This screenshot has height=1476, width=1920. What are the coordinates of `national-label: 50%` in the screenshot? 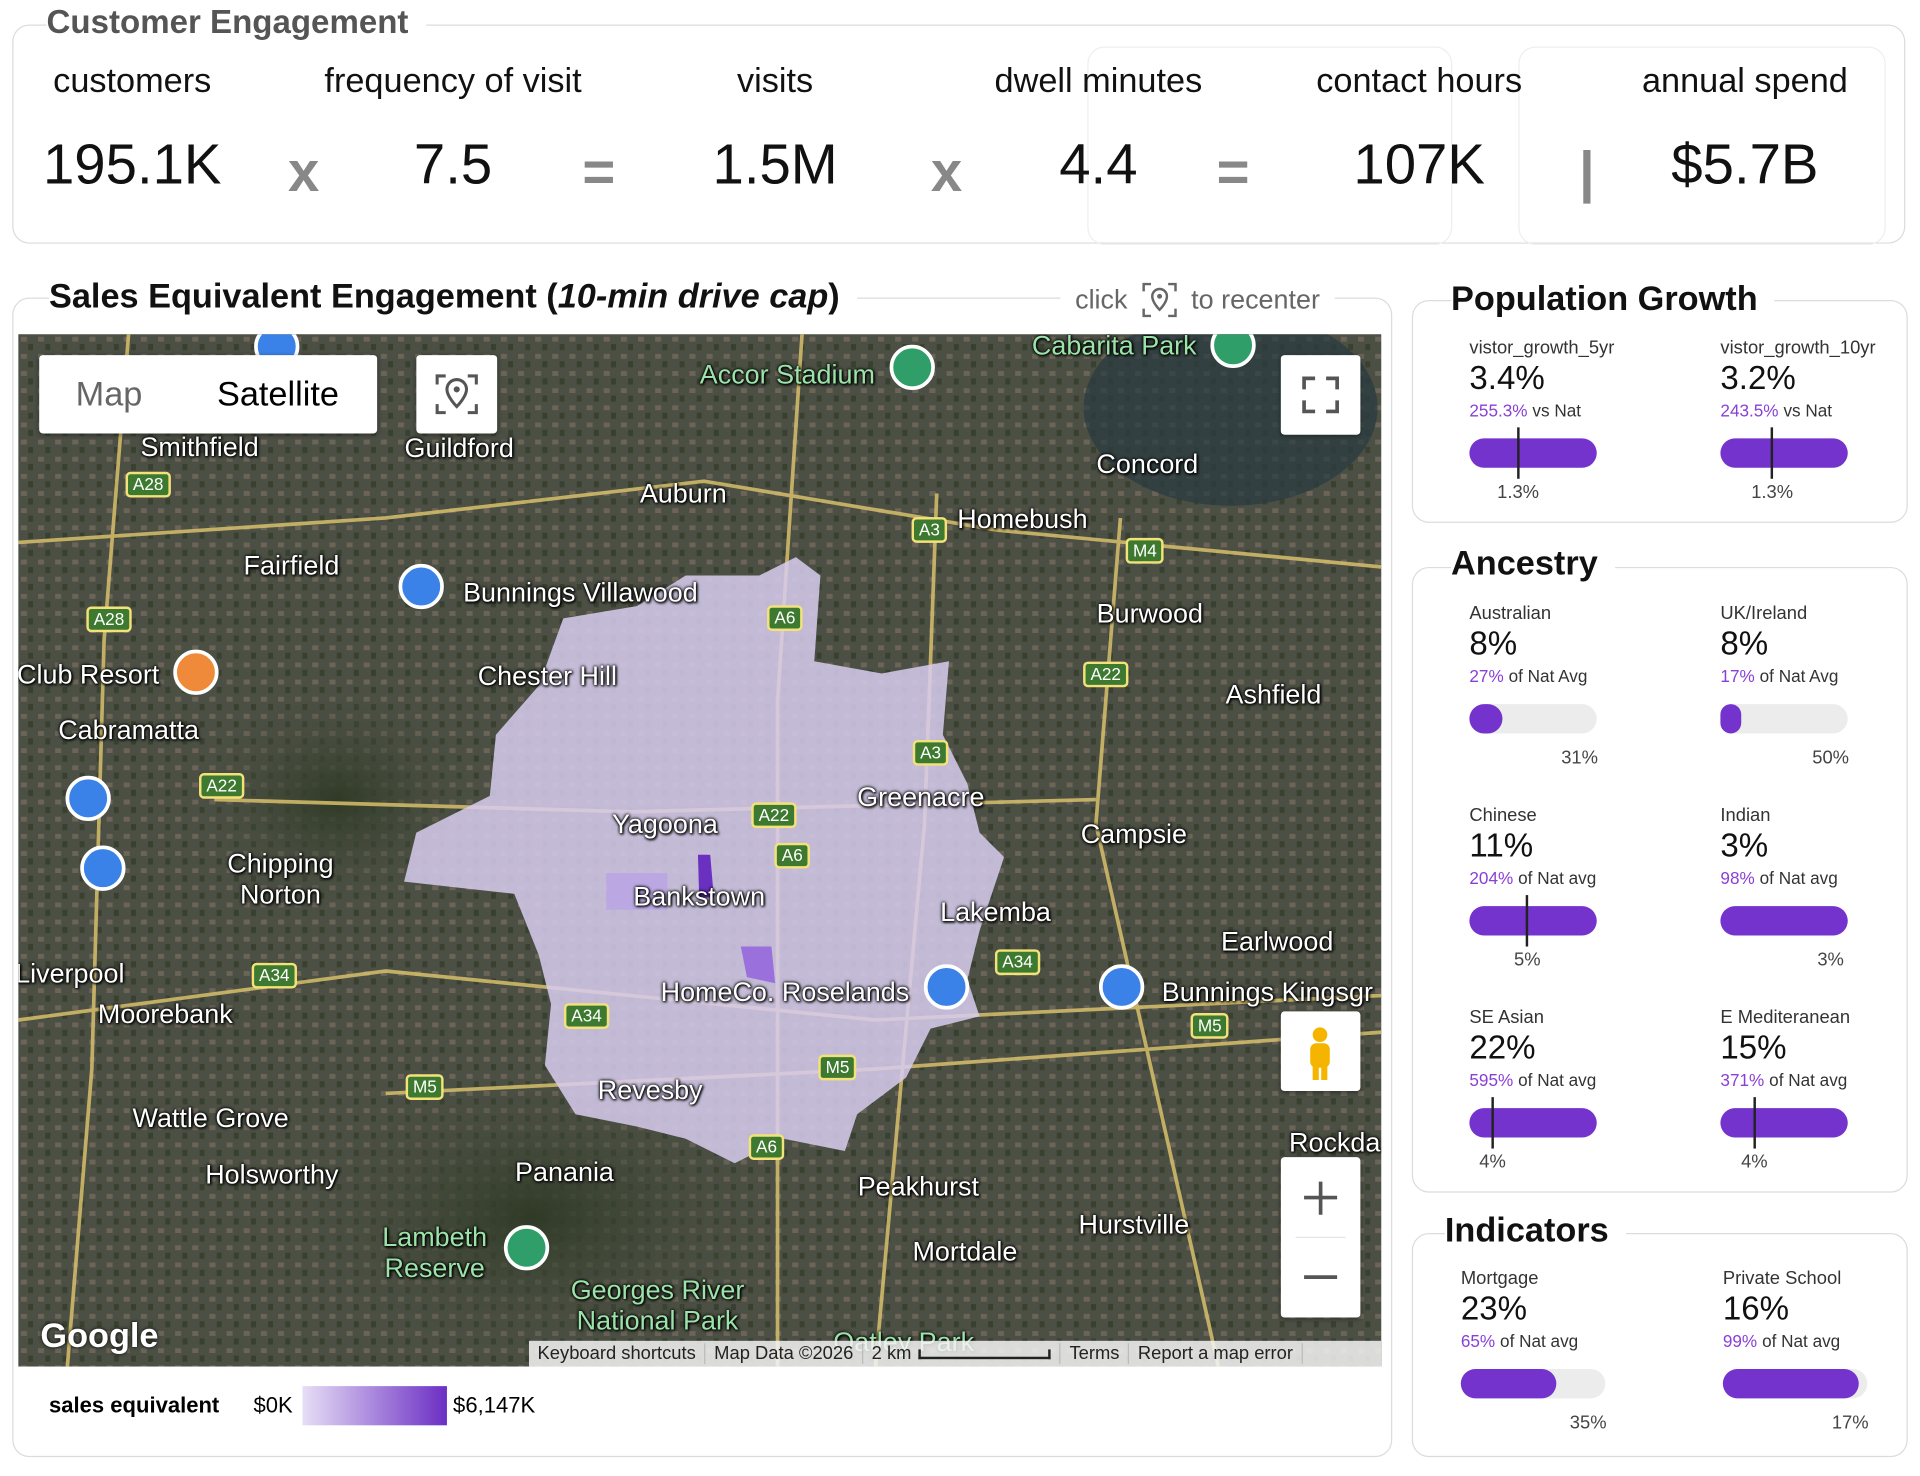 It's located at (1830, 758).